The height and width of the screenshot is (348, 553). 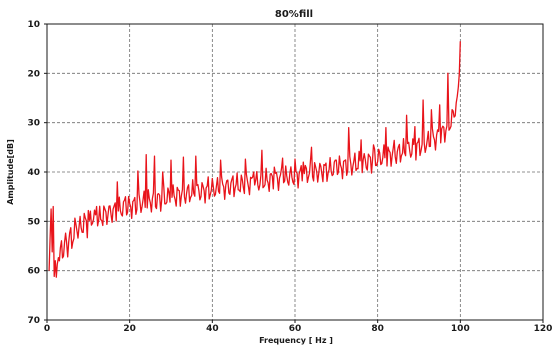 I want to click on y-tick-label: 10, so click(x=33, y=25).